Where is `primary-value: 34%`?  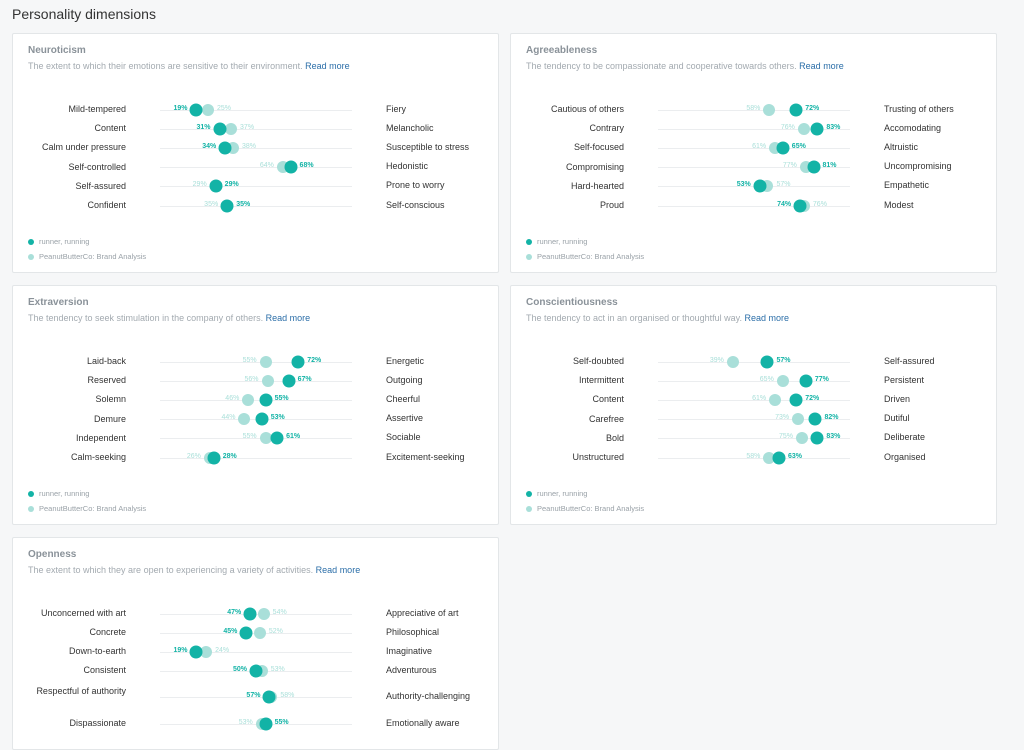 primary-value: 34% is located at coordinates (209, 146).